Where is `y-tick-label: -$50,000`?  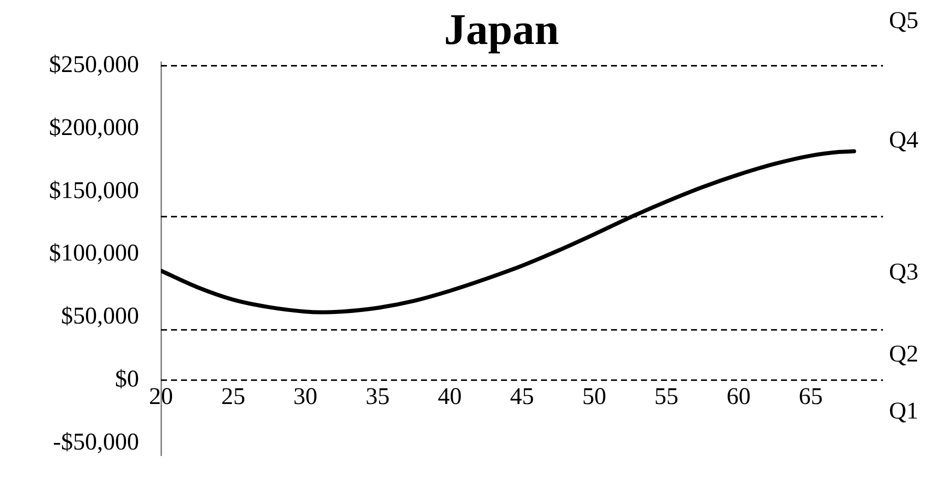 y-tick-label: -$50,000 is located at coordinates (96, 442).